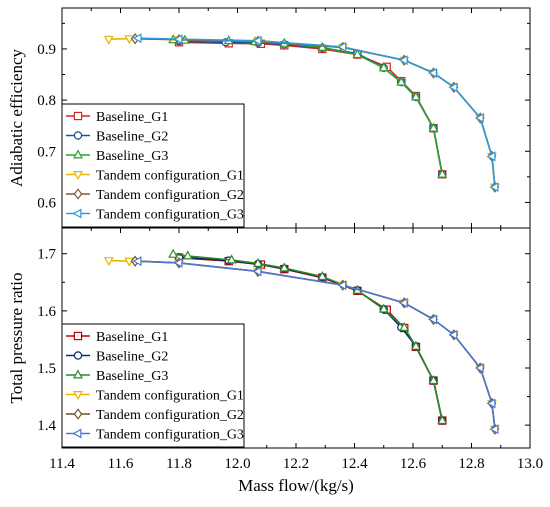  I want to click on y-axis-label: Total pressure ratio, so click(16, 338).